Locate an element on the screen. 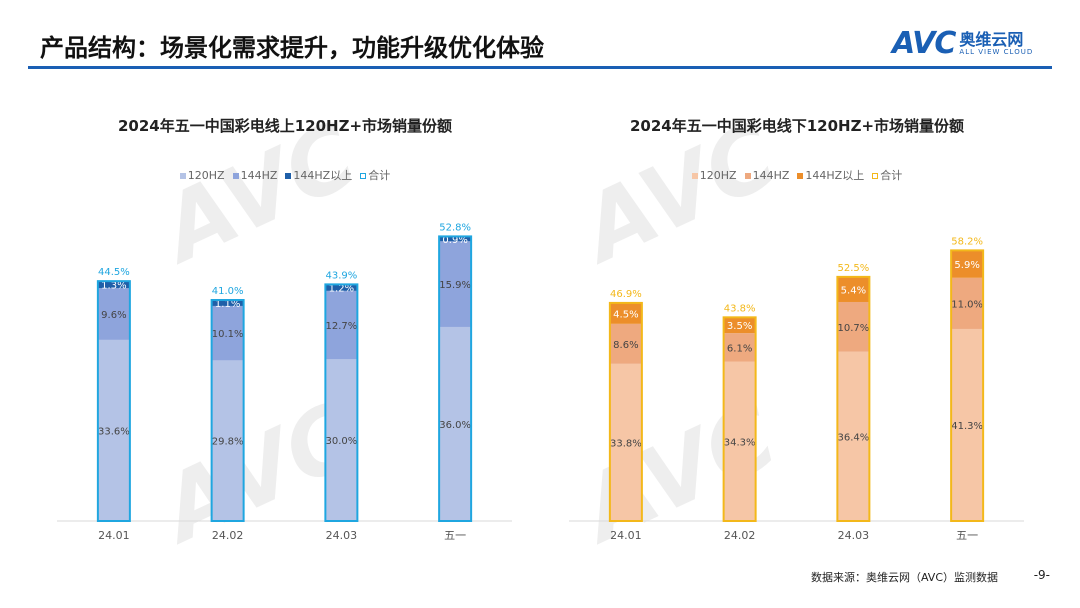  data-label: 1.2% is located at coordinates (341, 289).